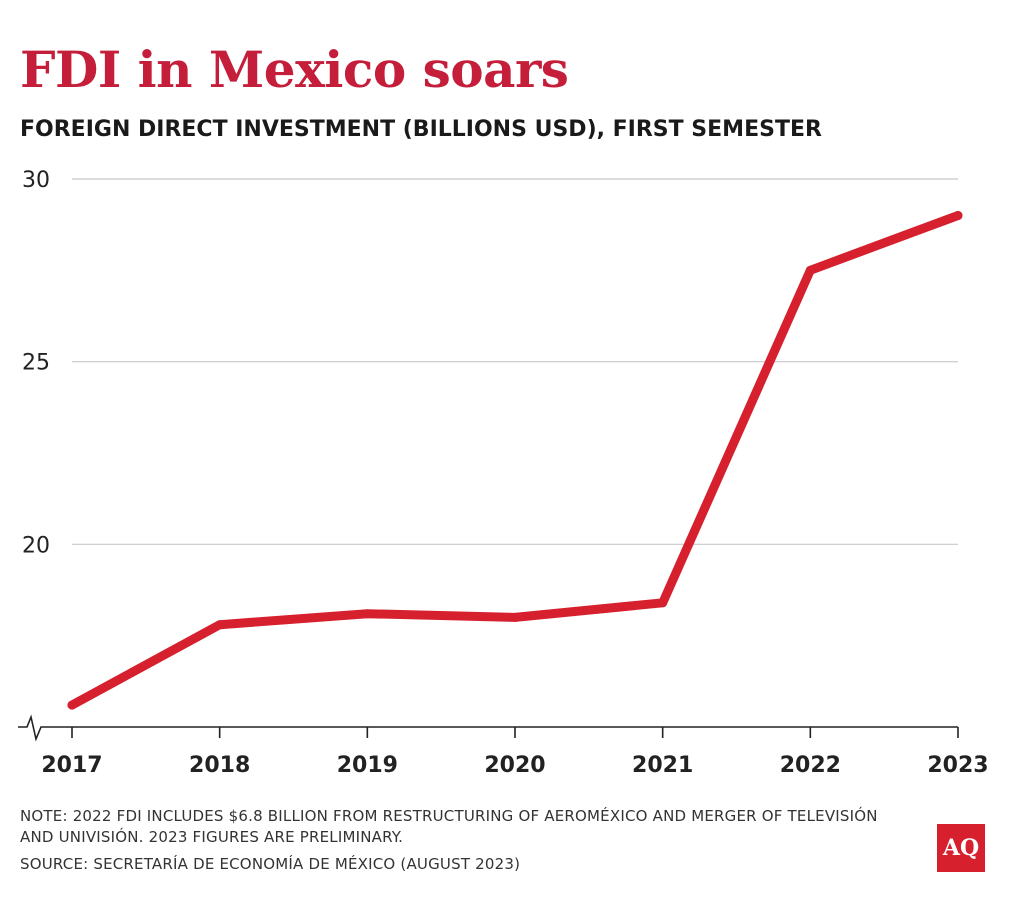 The height and width of the screenshot is (923, 1024). Describe the element at coordinates (810, 765) in the screenshot. I see `x-tick-label: 2022` at that location.